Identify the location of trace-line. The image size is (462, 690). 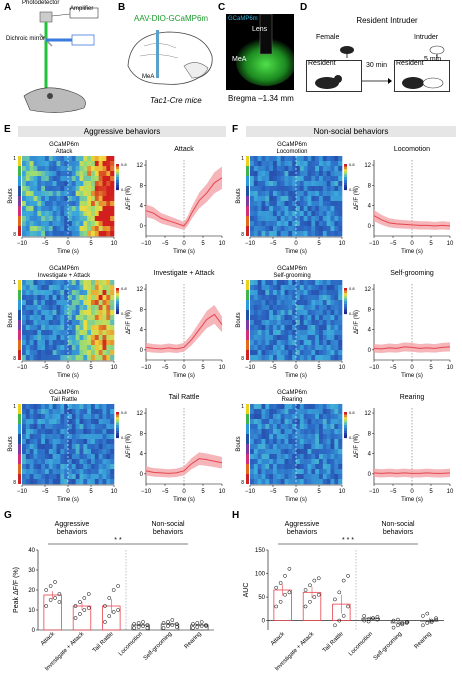
(184, 331).